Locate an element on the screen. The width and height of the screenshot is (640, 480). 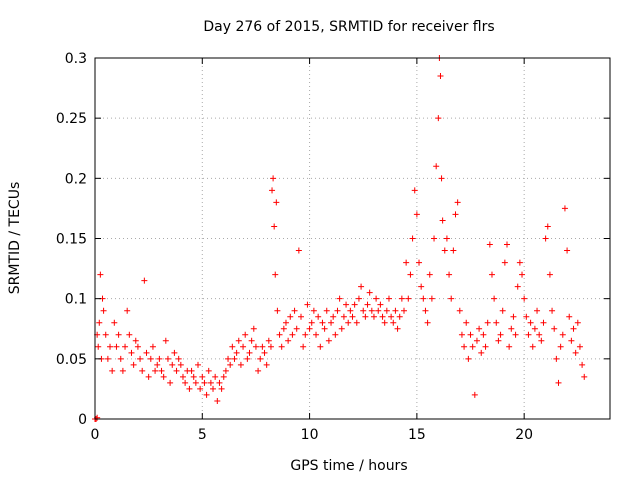
x-axis-label: GPS time / hours is located at coordinates (348, 466).